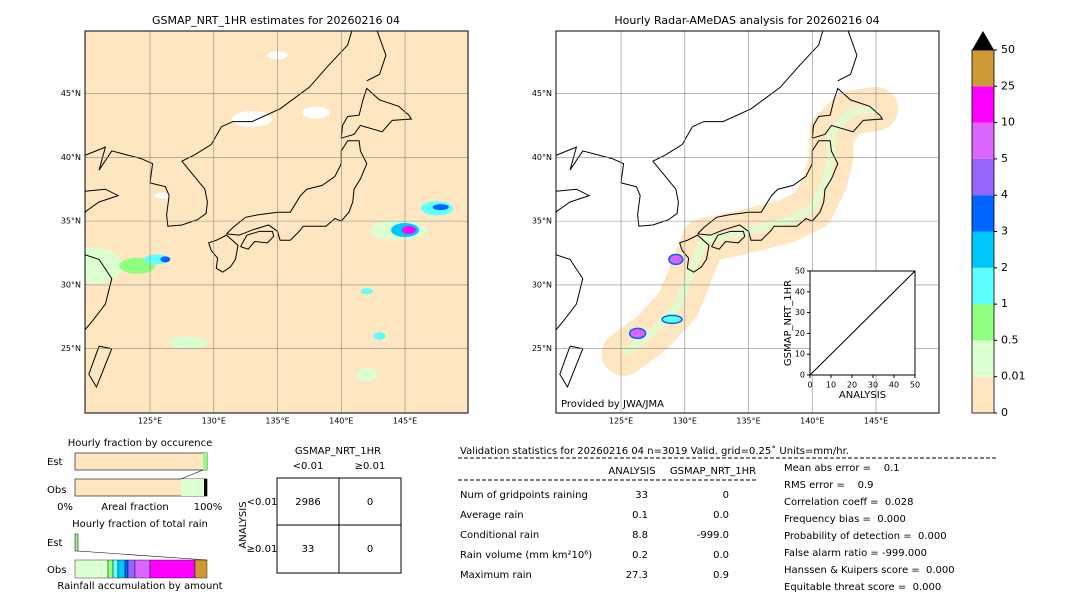  What do you see at coordinates (1004, 412) in the screenshot?
I see `colorbar-label: 0` at bounding box center [1004, 412].